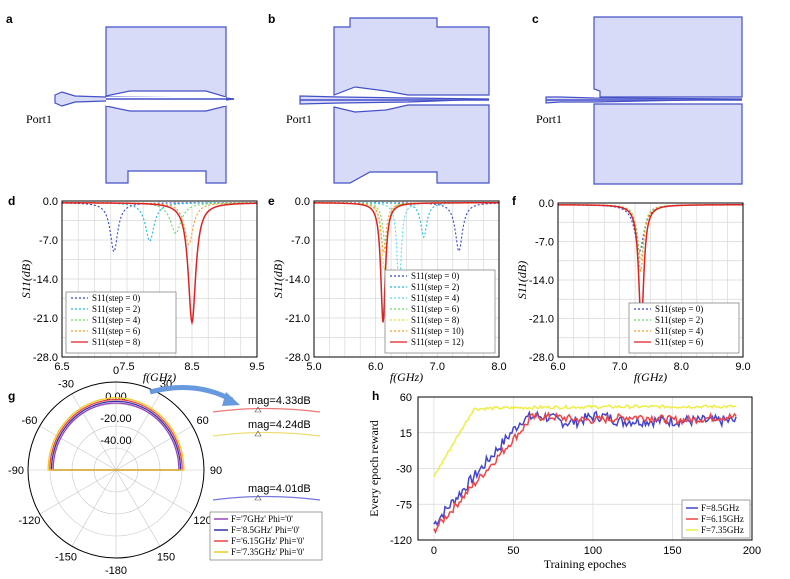  I want to click on polar-angle-label: -60, so click(29, 421).